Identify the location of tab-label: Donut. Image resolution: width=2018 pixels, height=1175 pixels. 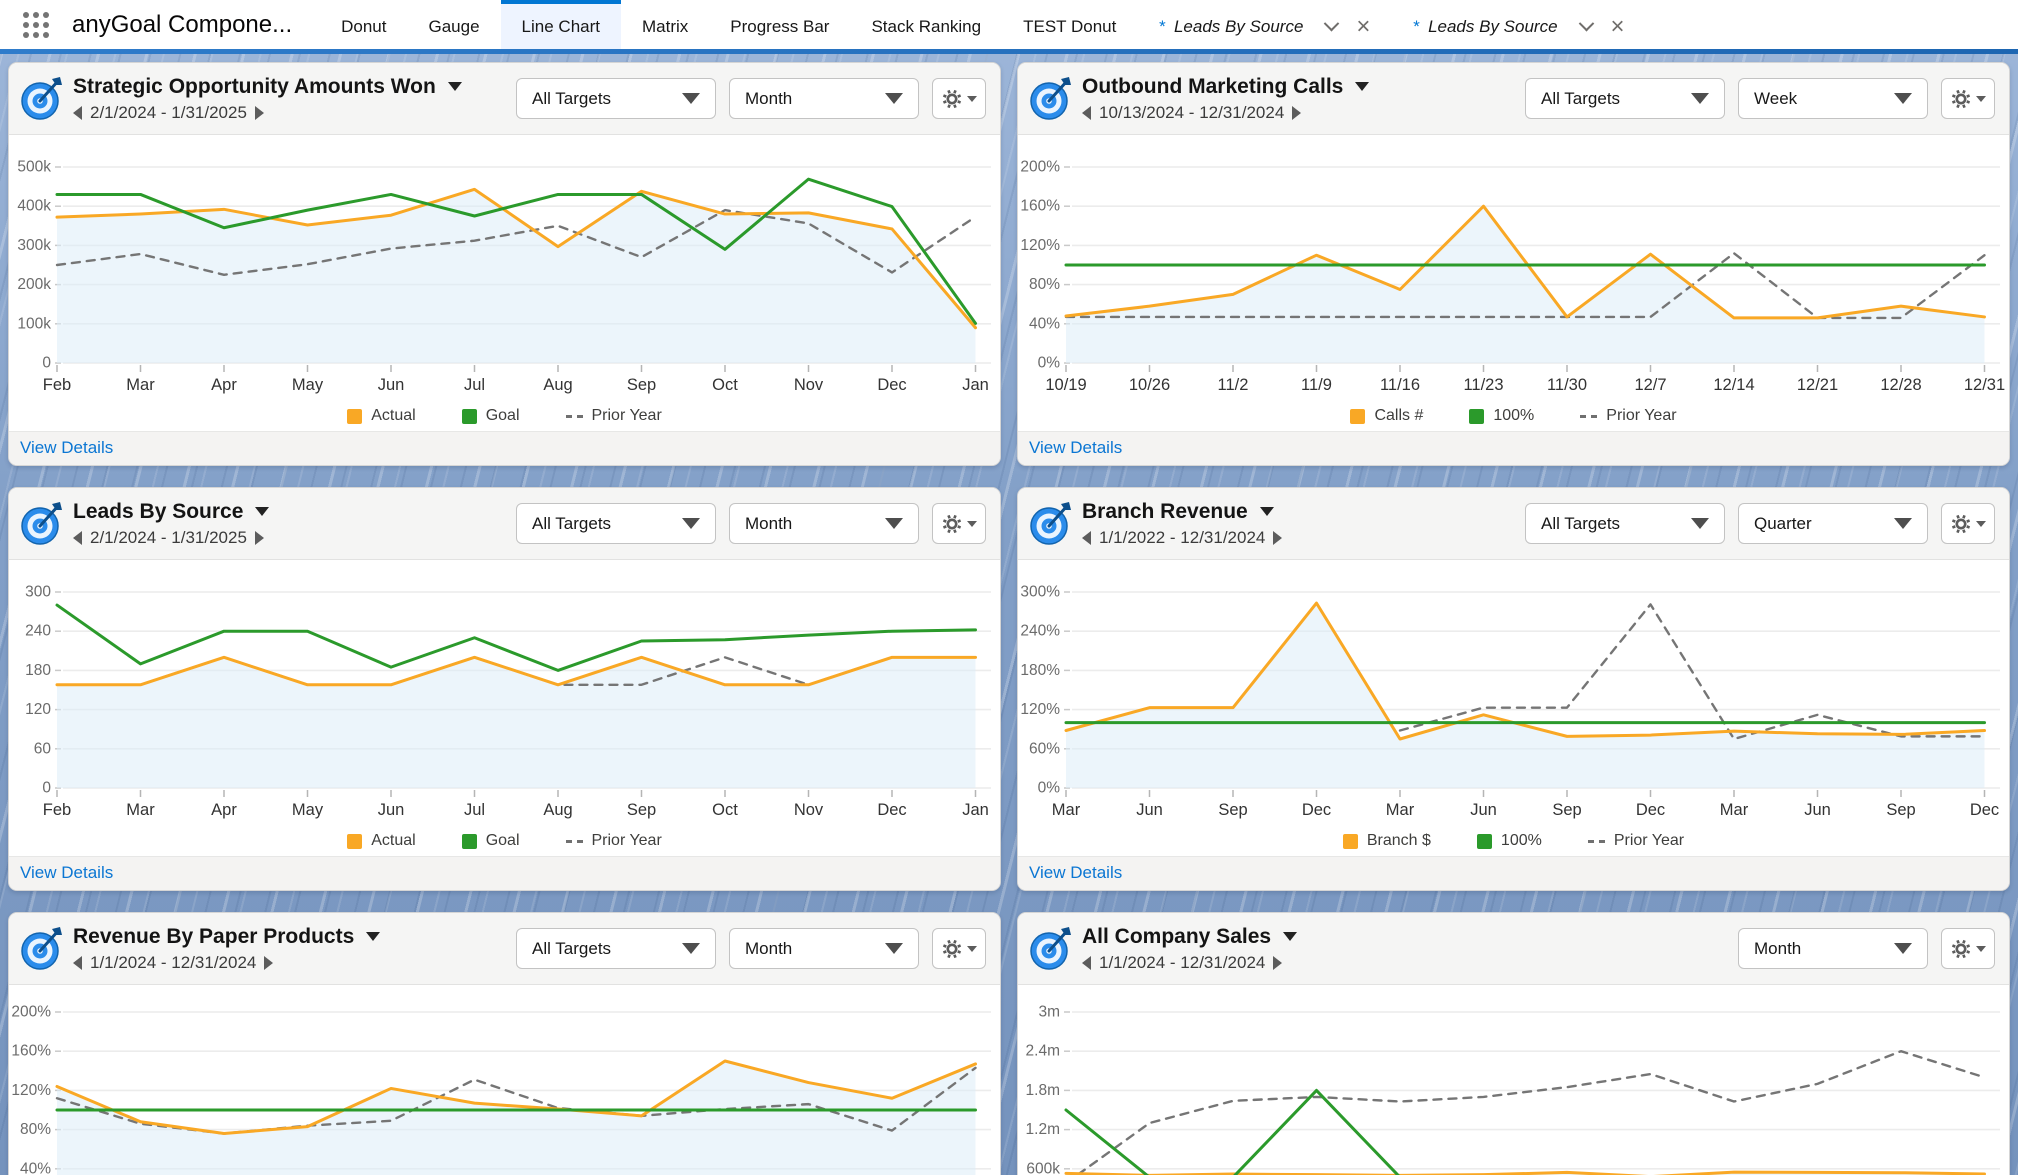
(364, 26).